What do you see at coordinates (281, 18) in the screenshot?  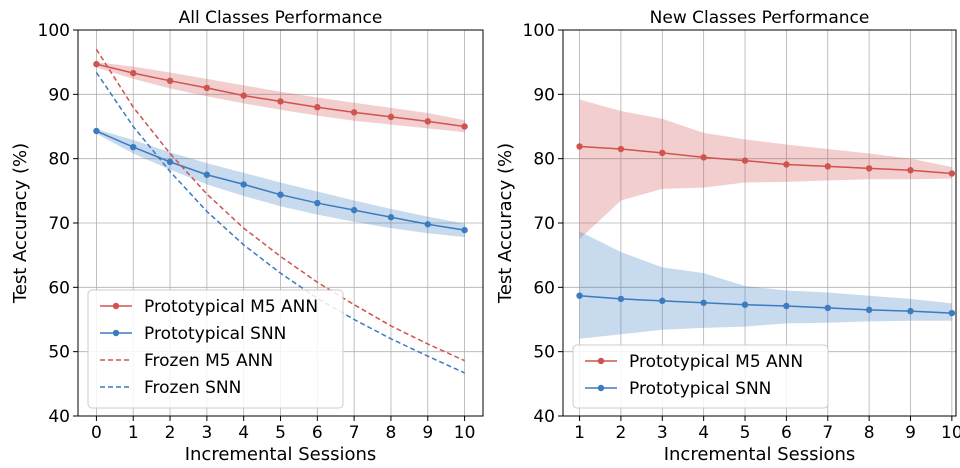 I see `chart-title: All Classes Performance` at bounding box center [281, 18].